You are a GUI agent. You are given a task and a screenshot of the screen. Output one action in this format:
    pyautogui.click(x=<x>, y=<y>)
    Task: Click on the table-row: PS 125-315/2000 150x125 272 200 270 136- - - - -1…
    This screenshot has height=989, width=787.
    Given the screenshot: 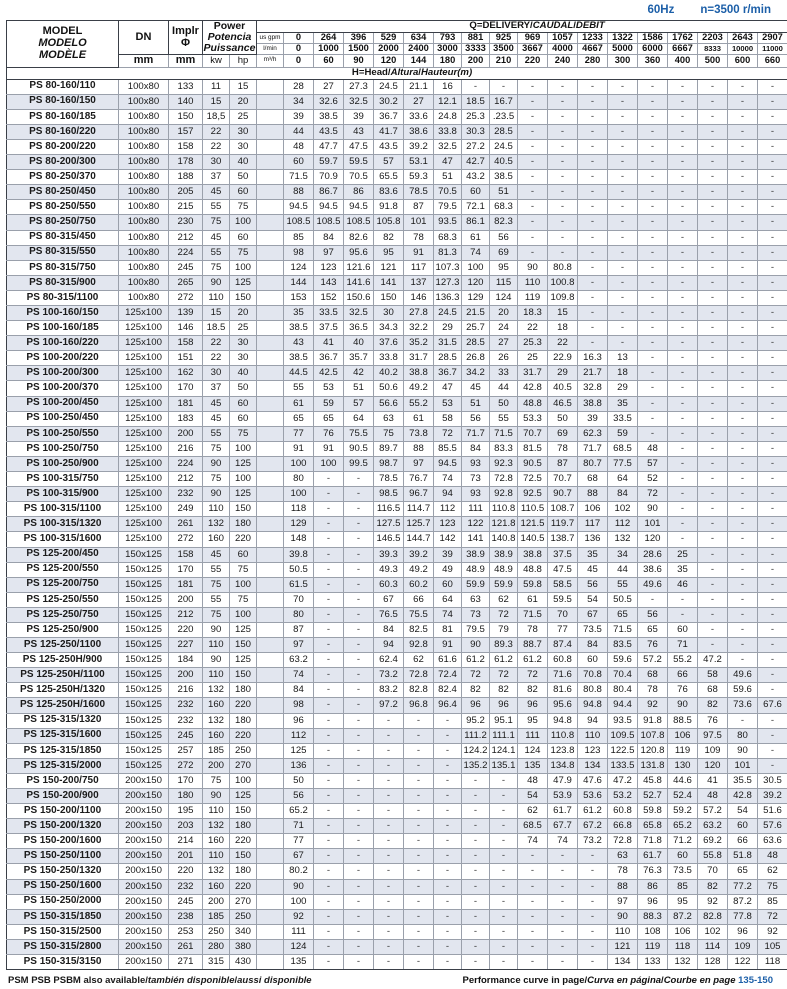 What is the action you would take?
    pyautogui.click(x=396, y=765)
    